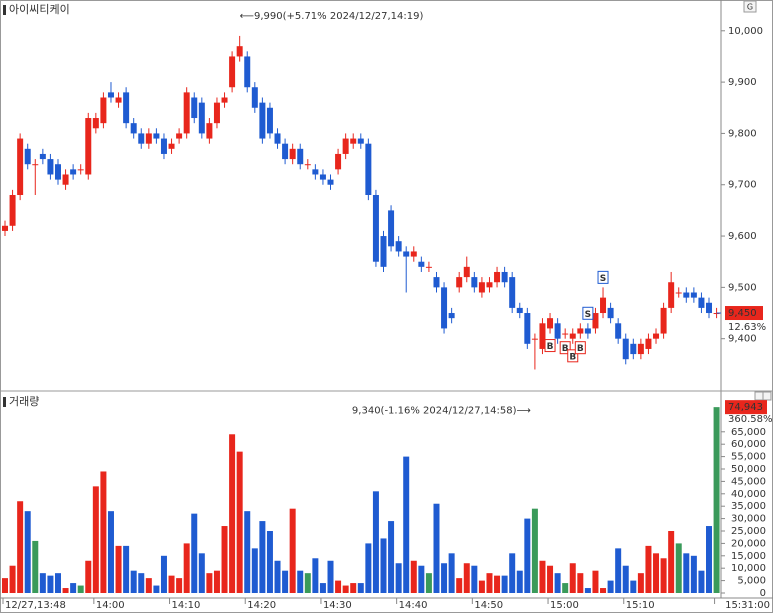  I want to click on y-tick-label: 0, so click(763, 593).